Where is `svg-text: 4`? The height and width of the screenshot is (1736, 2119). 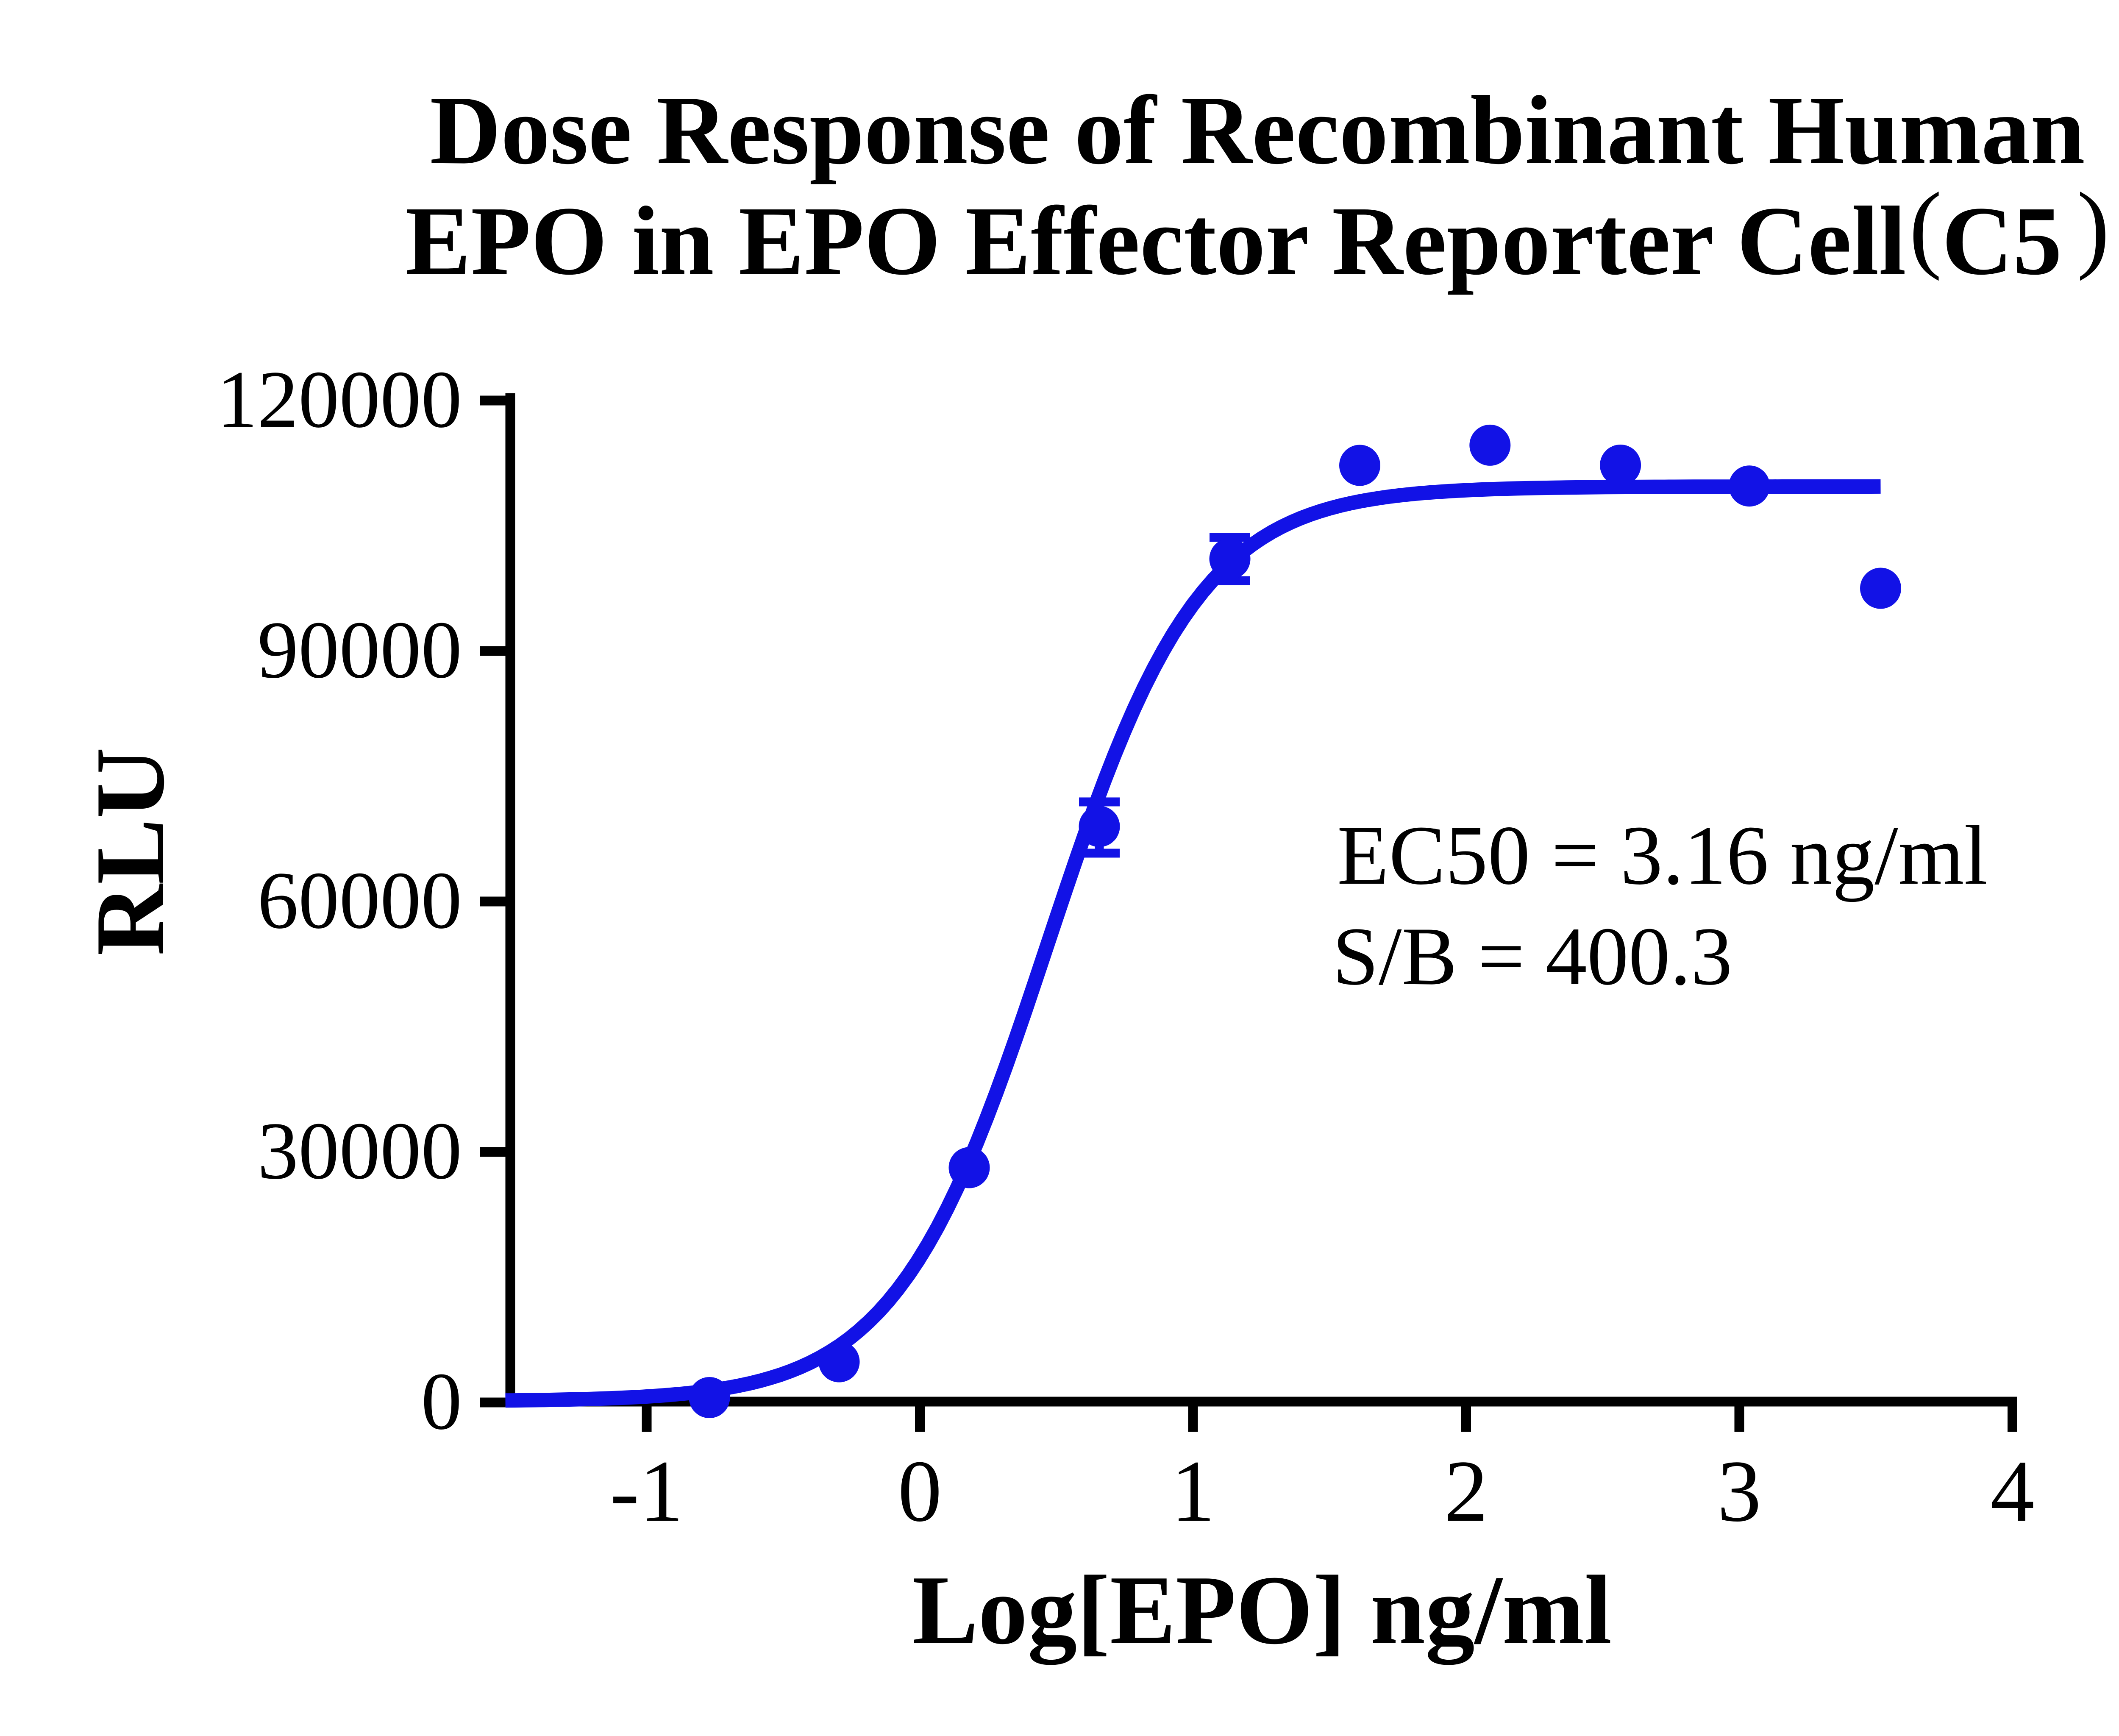 svg-text: 4 is located at coordinates (2013, 1491).